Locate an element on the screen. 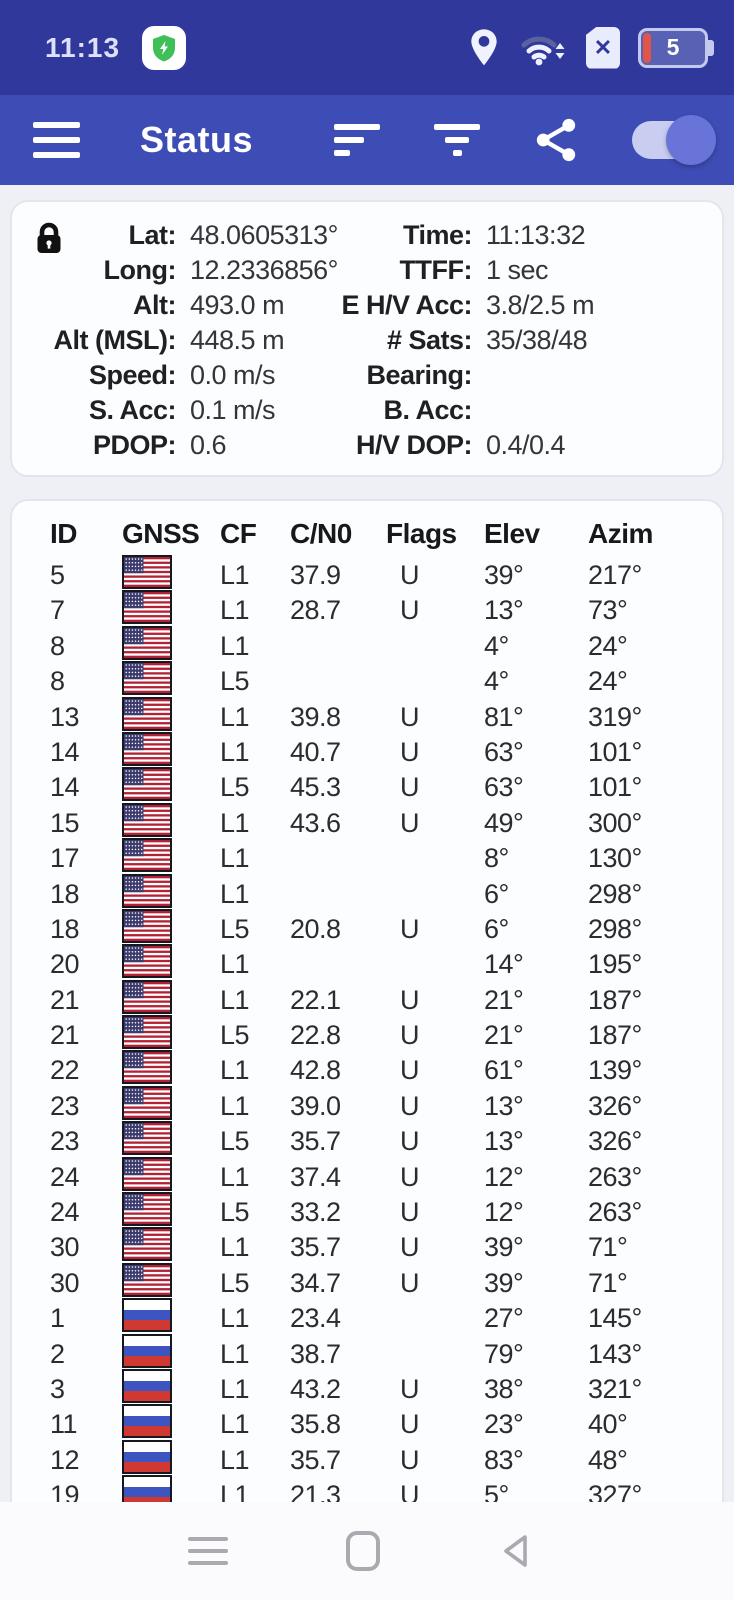 The width and height of the screenshot is (734, 1600). info-row: Alt: 493.0 m E H/V Acc: 3.8/2.5 m is located at coordinates (367, 305).